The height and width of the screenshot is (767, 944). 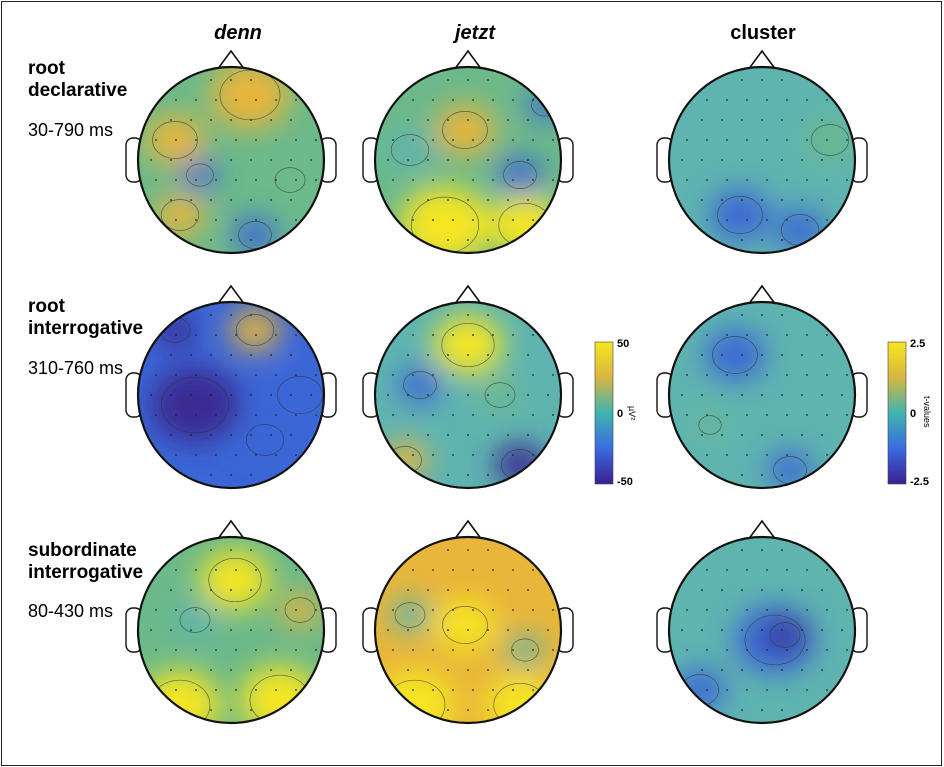 What do you see at coordinates (927, 412) in the screenshot?
I see `colorbar-t-unit: t-values` at bounding box center [927, 412].